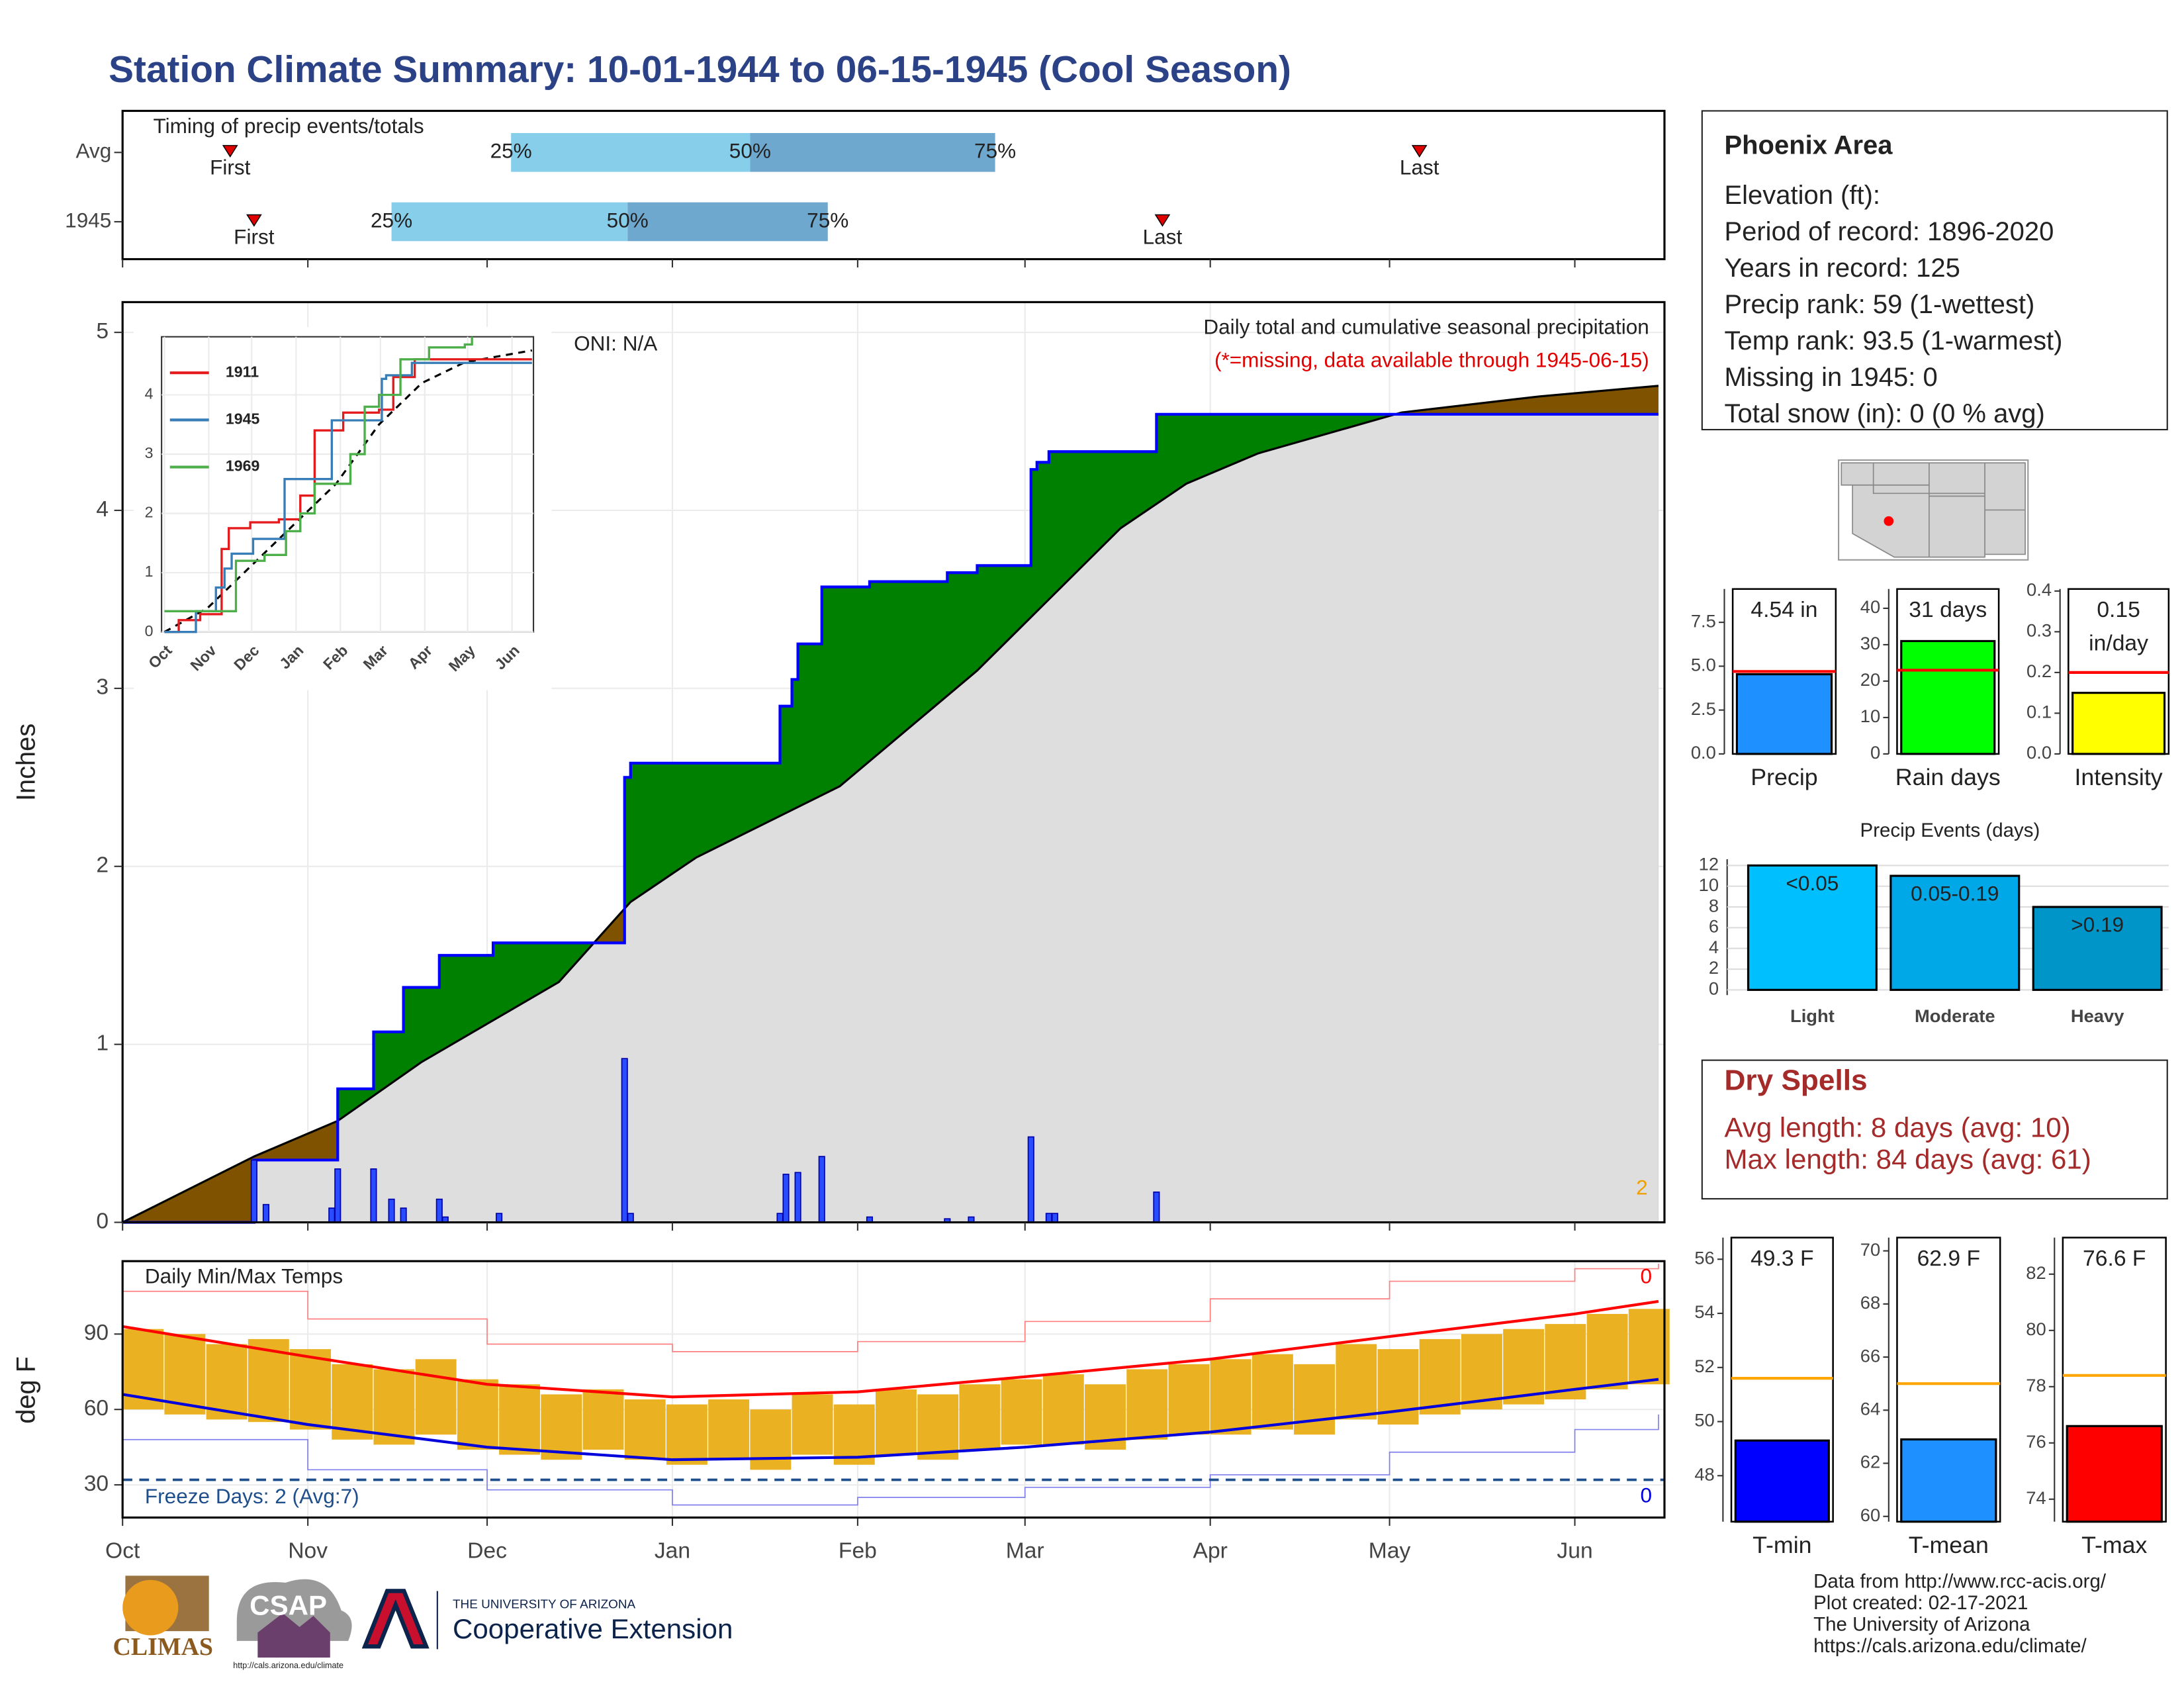 This screenshot has height=1688, width=2184. Describe the element at coordinates (1784, 777) in the screenshot. I see `category-label: Precip` at that location.